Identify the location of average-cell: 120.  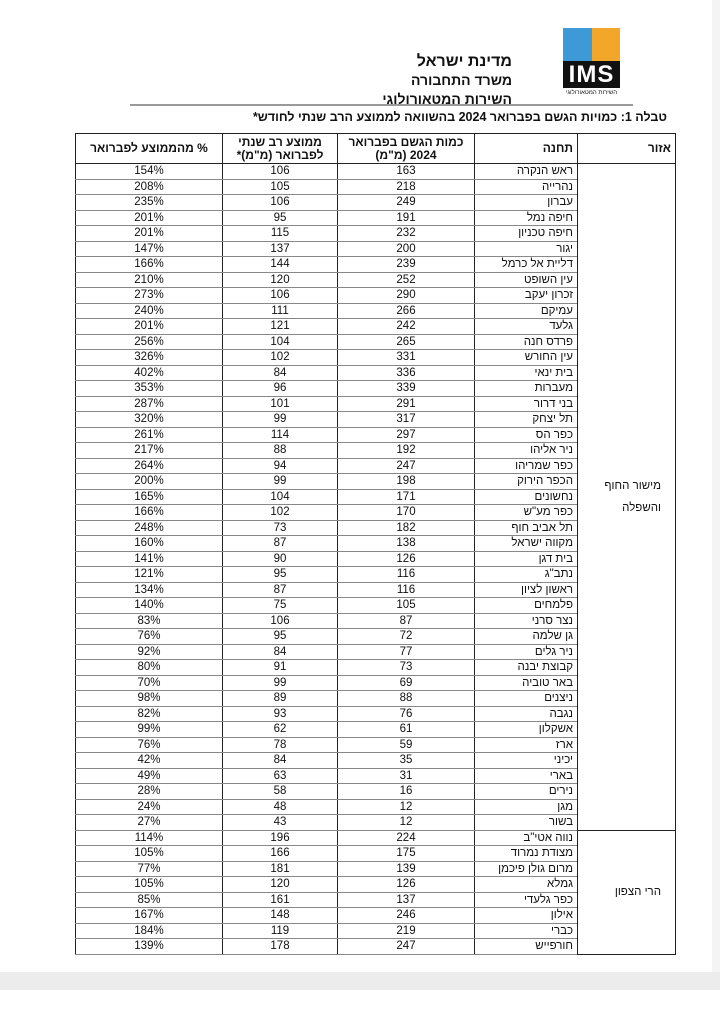
(280, 279).